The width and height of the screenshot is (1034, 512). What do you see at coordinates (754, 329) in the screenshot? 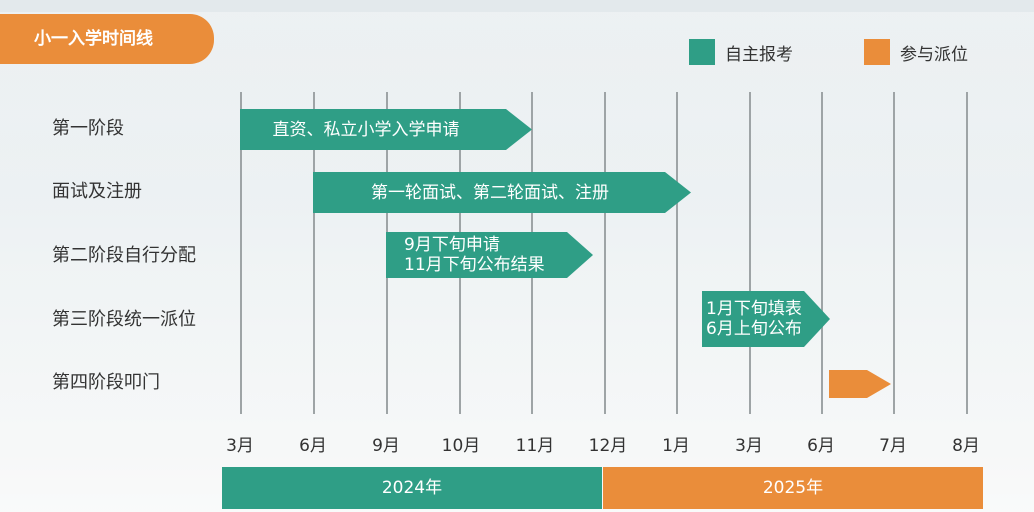
I see `bar-text: 6月上旬公布` at bounding box center [754, 329].